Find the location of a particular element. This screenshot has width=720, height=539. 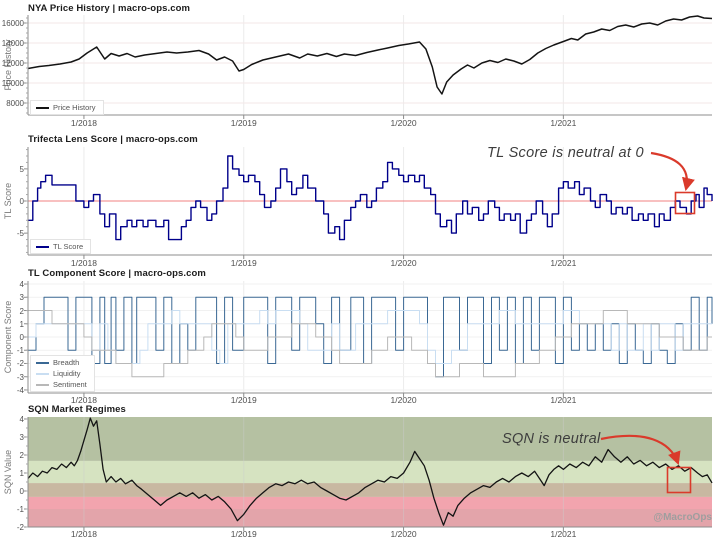

regime-band-neutral is located at coordinates (370, 490).